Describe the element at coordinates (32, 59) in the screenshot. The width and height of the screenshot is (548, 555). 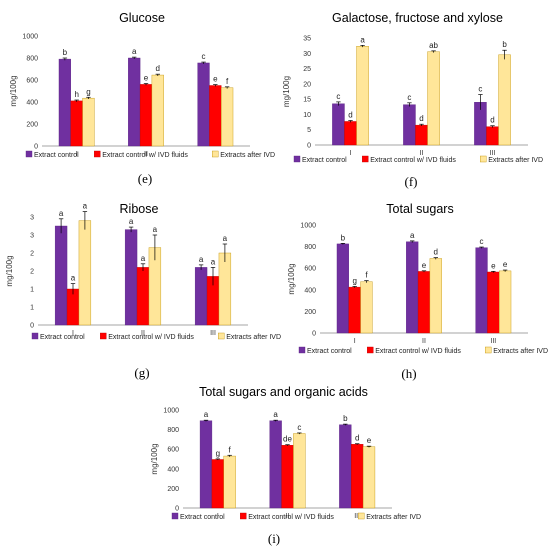
I see `y-tick-label: 800` at that location.